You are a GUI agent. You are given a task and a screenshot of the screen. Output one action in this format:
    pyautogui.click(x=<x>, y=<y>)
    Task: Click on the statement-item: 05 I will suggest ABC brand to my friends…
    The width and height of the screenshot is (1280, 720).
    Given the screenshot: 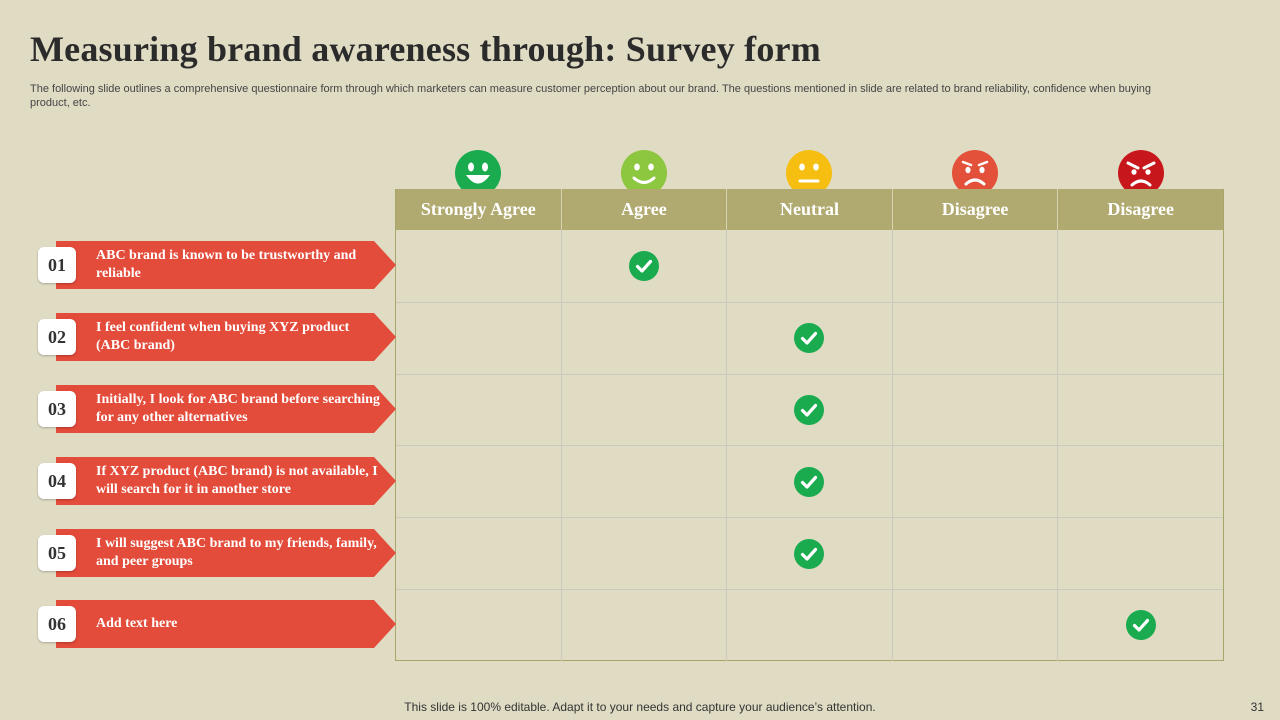 What is the action you would take?
    pyautogui.click(x=218, y=553)
    